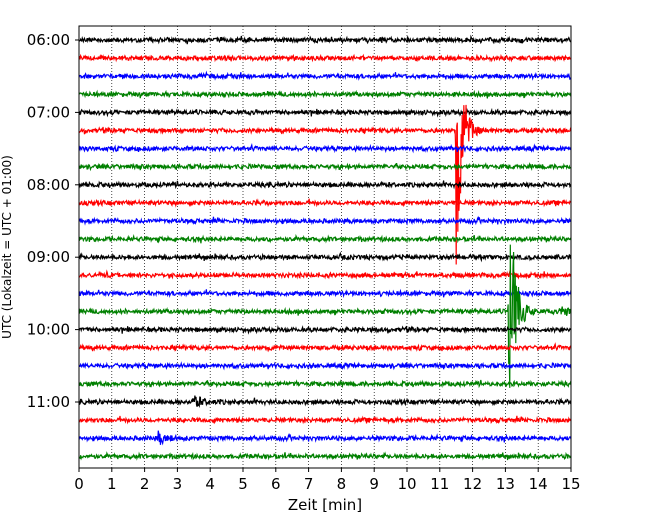  I want to click on y-axis-label: UTC (Lokalzeit = UTC + 01:00), so click(7, 247).